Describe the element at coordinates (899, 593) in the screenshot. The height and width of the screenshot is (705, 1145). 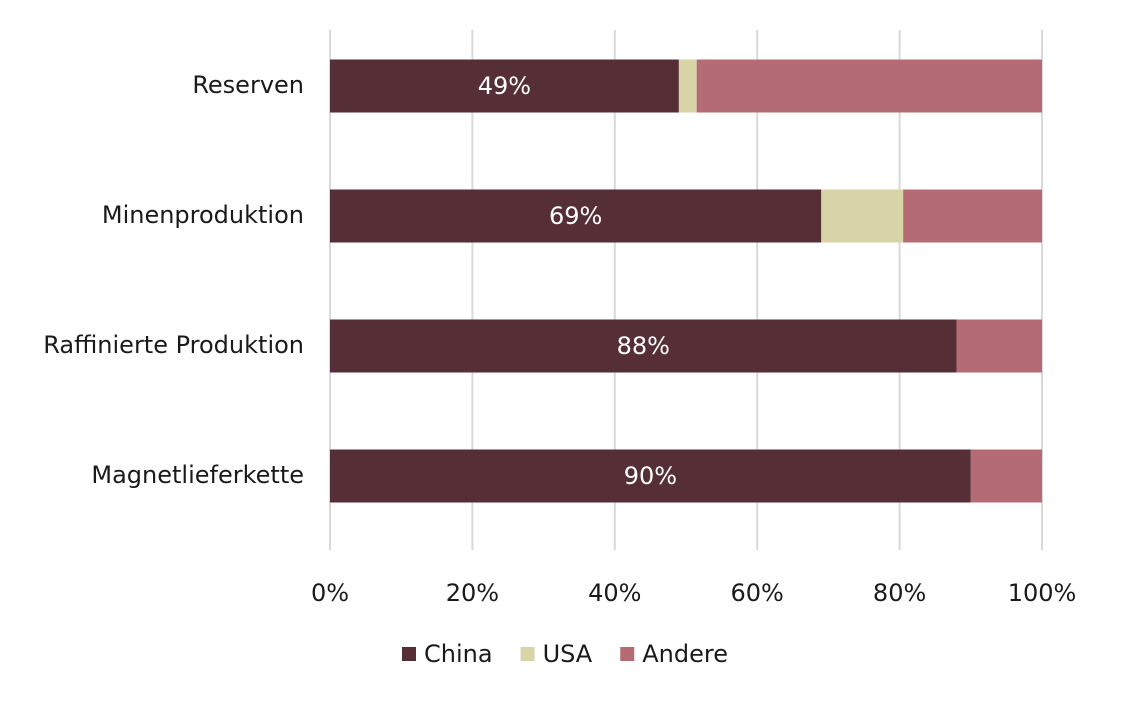
I see `x-tick-label: 80%` at that location.